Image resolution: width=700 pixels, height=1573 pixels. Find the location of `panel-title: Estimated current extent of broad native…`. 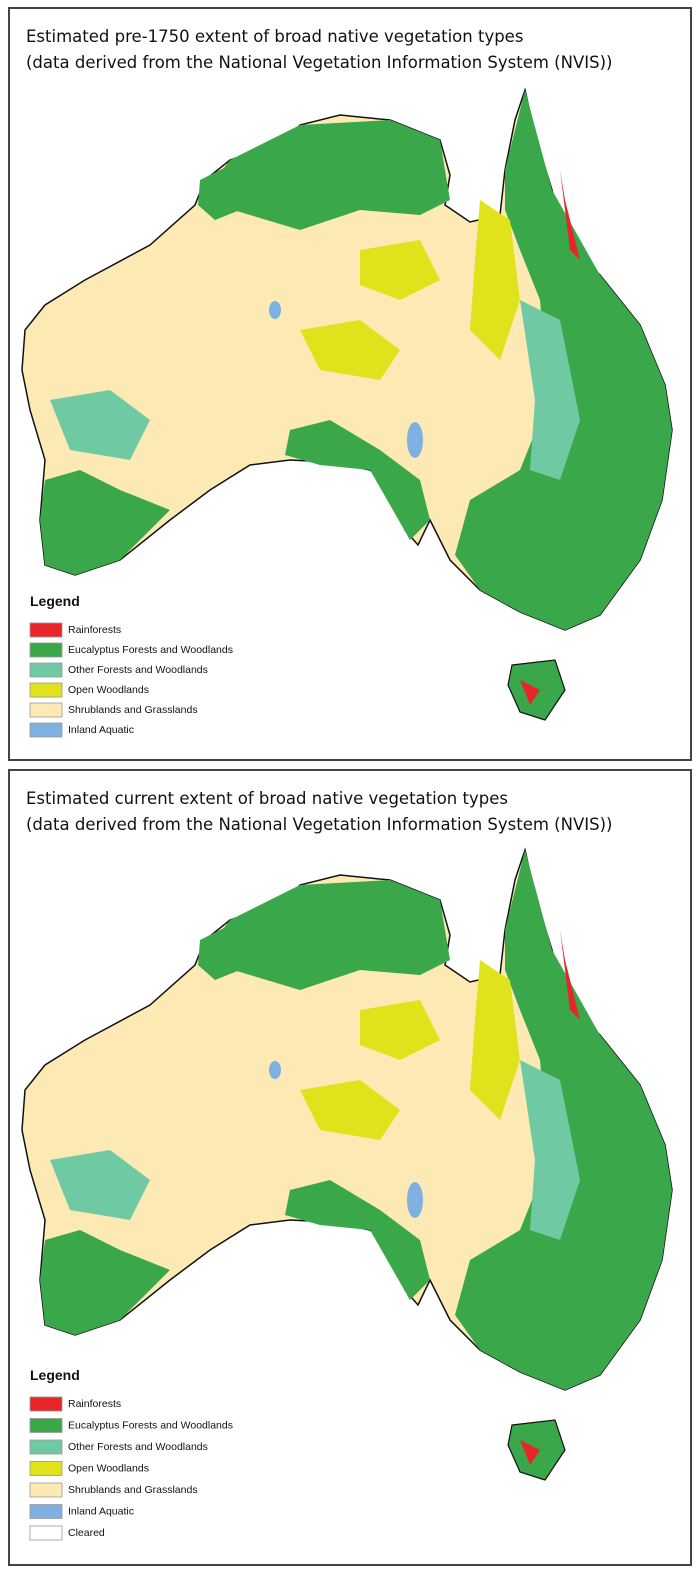

panel-title: Estimated current extent of broad native… is located at coordinates (267, 798).